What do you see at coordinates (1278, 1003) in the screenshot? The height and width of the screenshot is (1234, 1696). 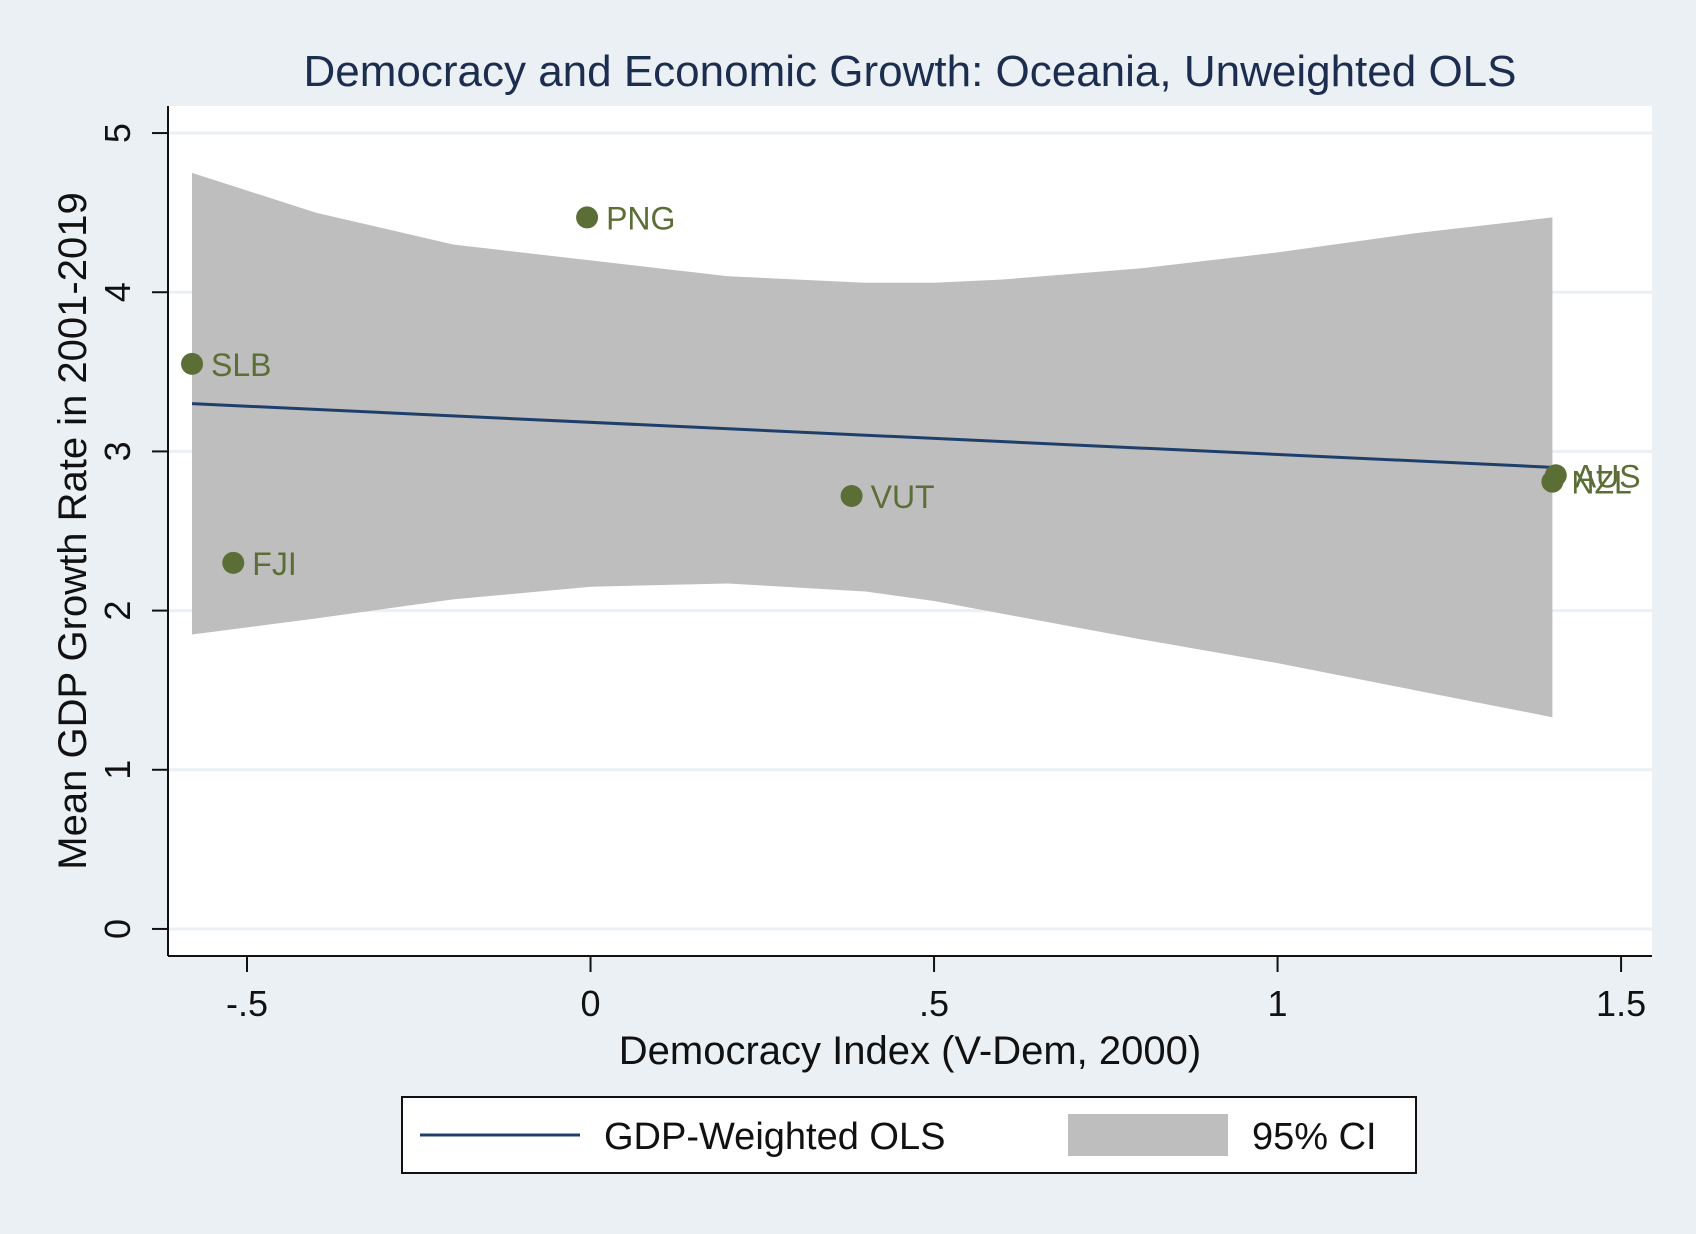 I see `x-tick-label: 1` at bounding box center [1278, 1003].